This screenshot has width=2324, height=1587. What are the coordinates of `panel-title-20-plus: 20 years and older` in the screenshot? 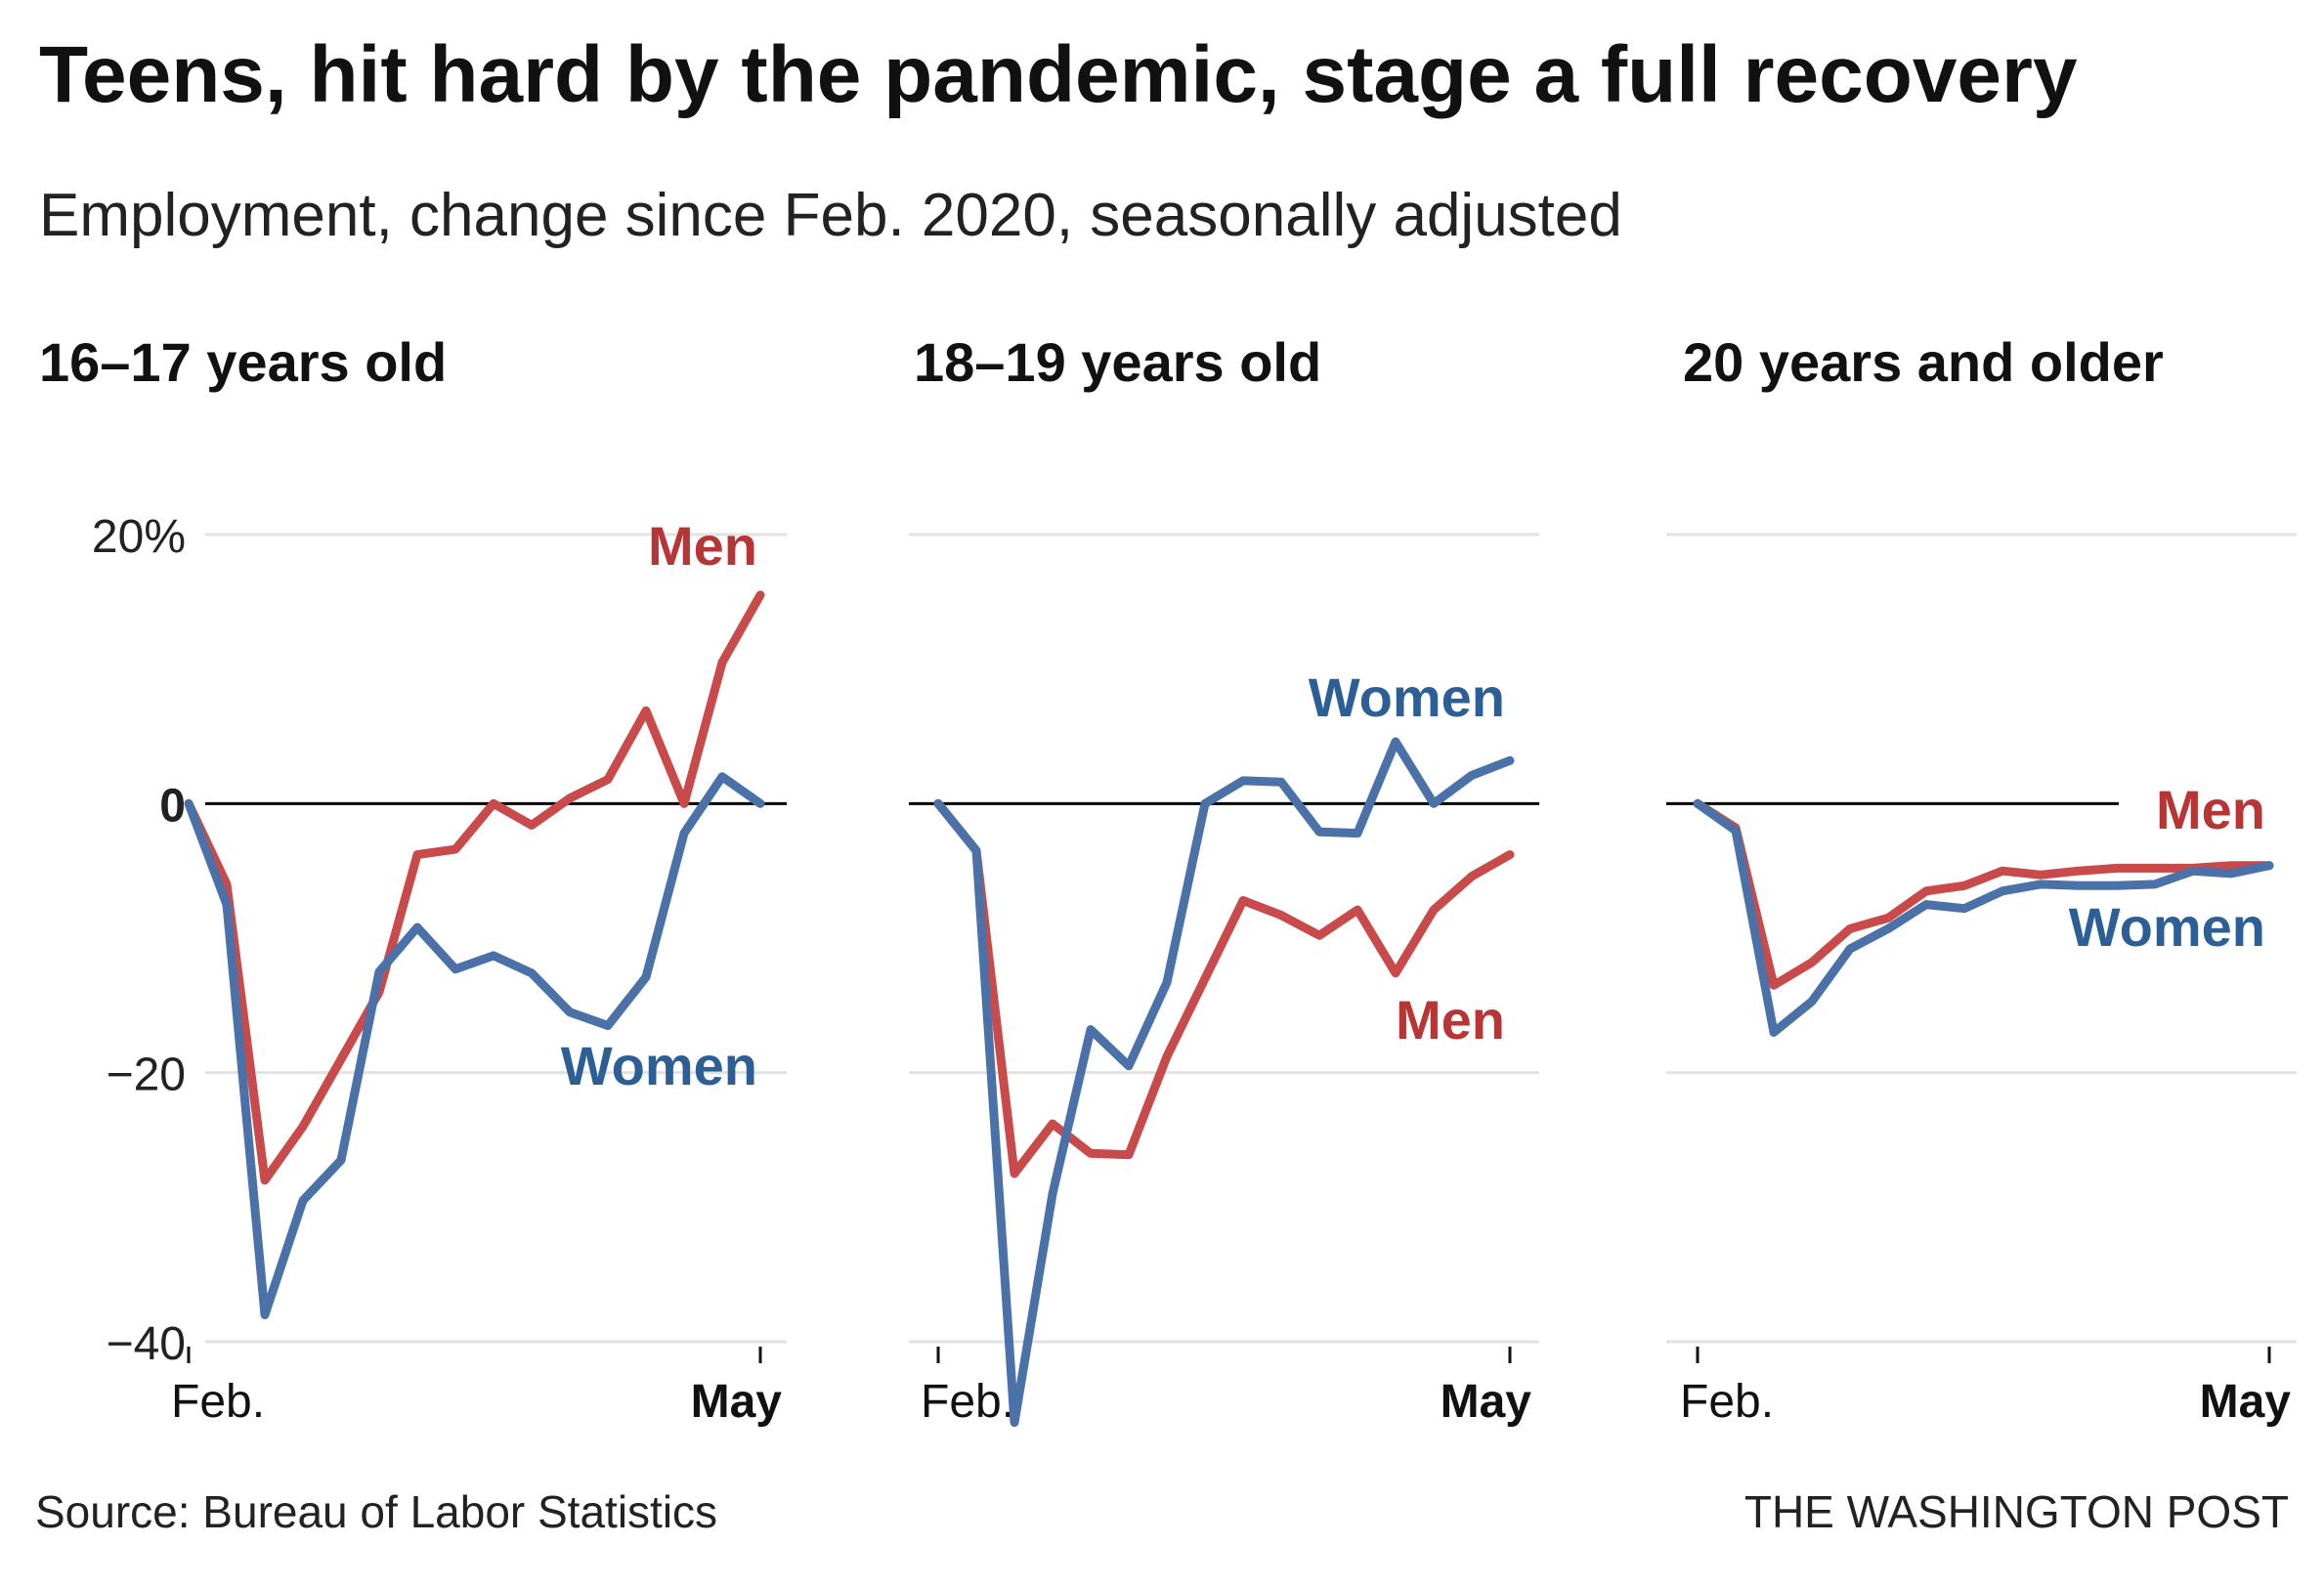 It's located at (1923, 362).